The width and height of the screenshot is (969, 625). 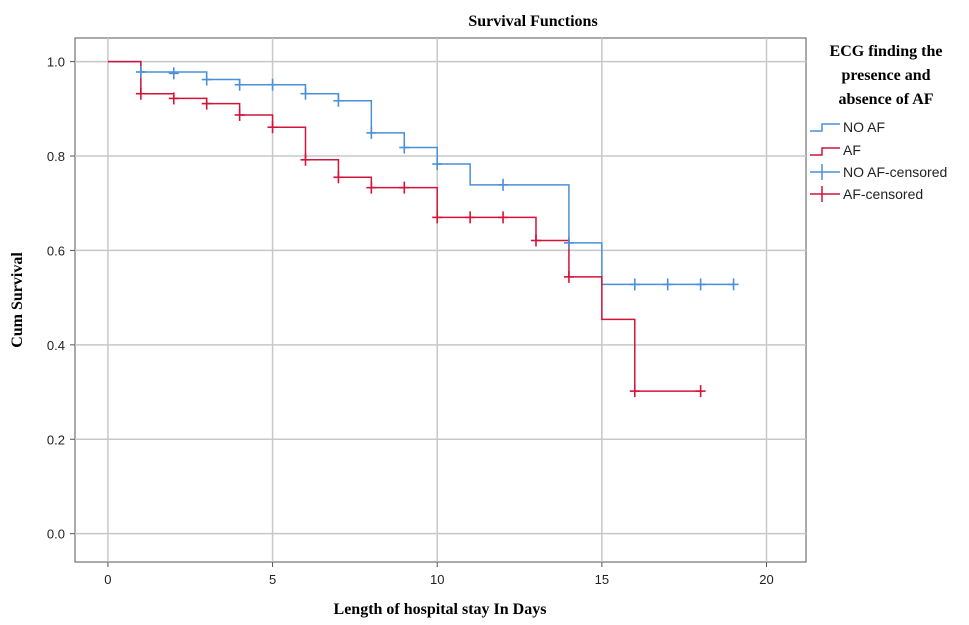 What do you see at coordinates (107, 579) in the screenshot?
I see `x-tick-label: 0` at bounding box center [107, 579].